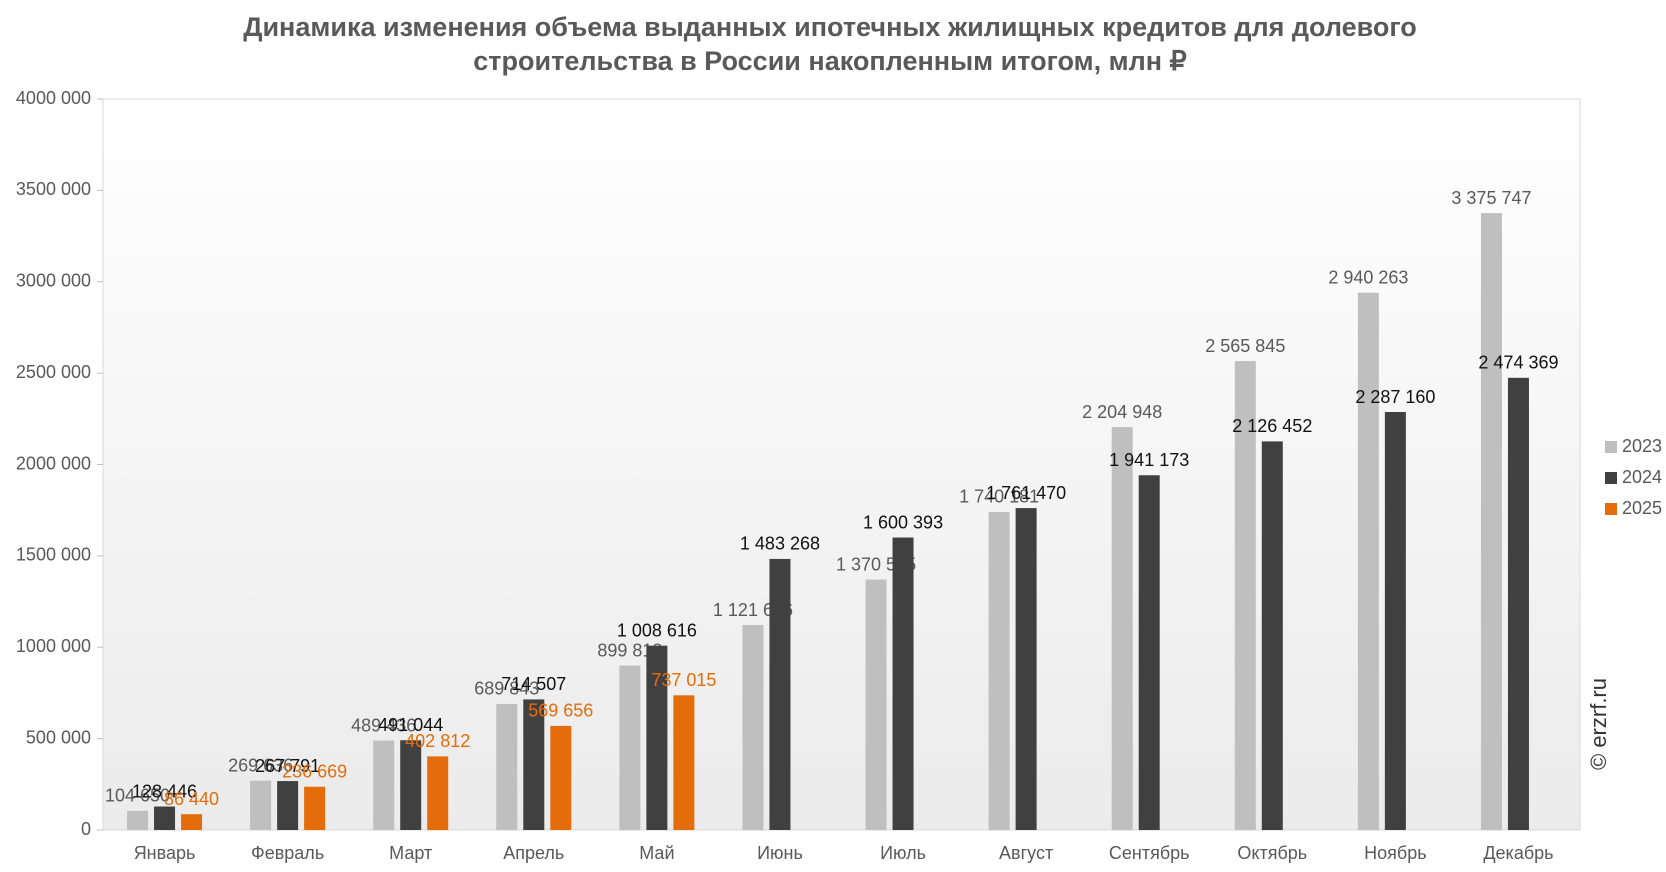 The image size is (1666, 872). Describe the element at coordinates (58, 737) in the screenshot. I see `y-tick-label: 500 000` at that location.